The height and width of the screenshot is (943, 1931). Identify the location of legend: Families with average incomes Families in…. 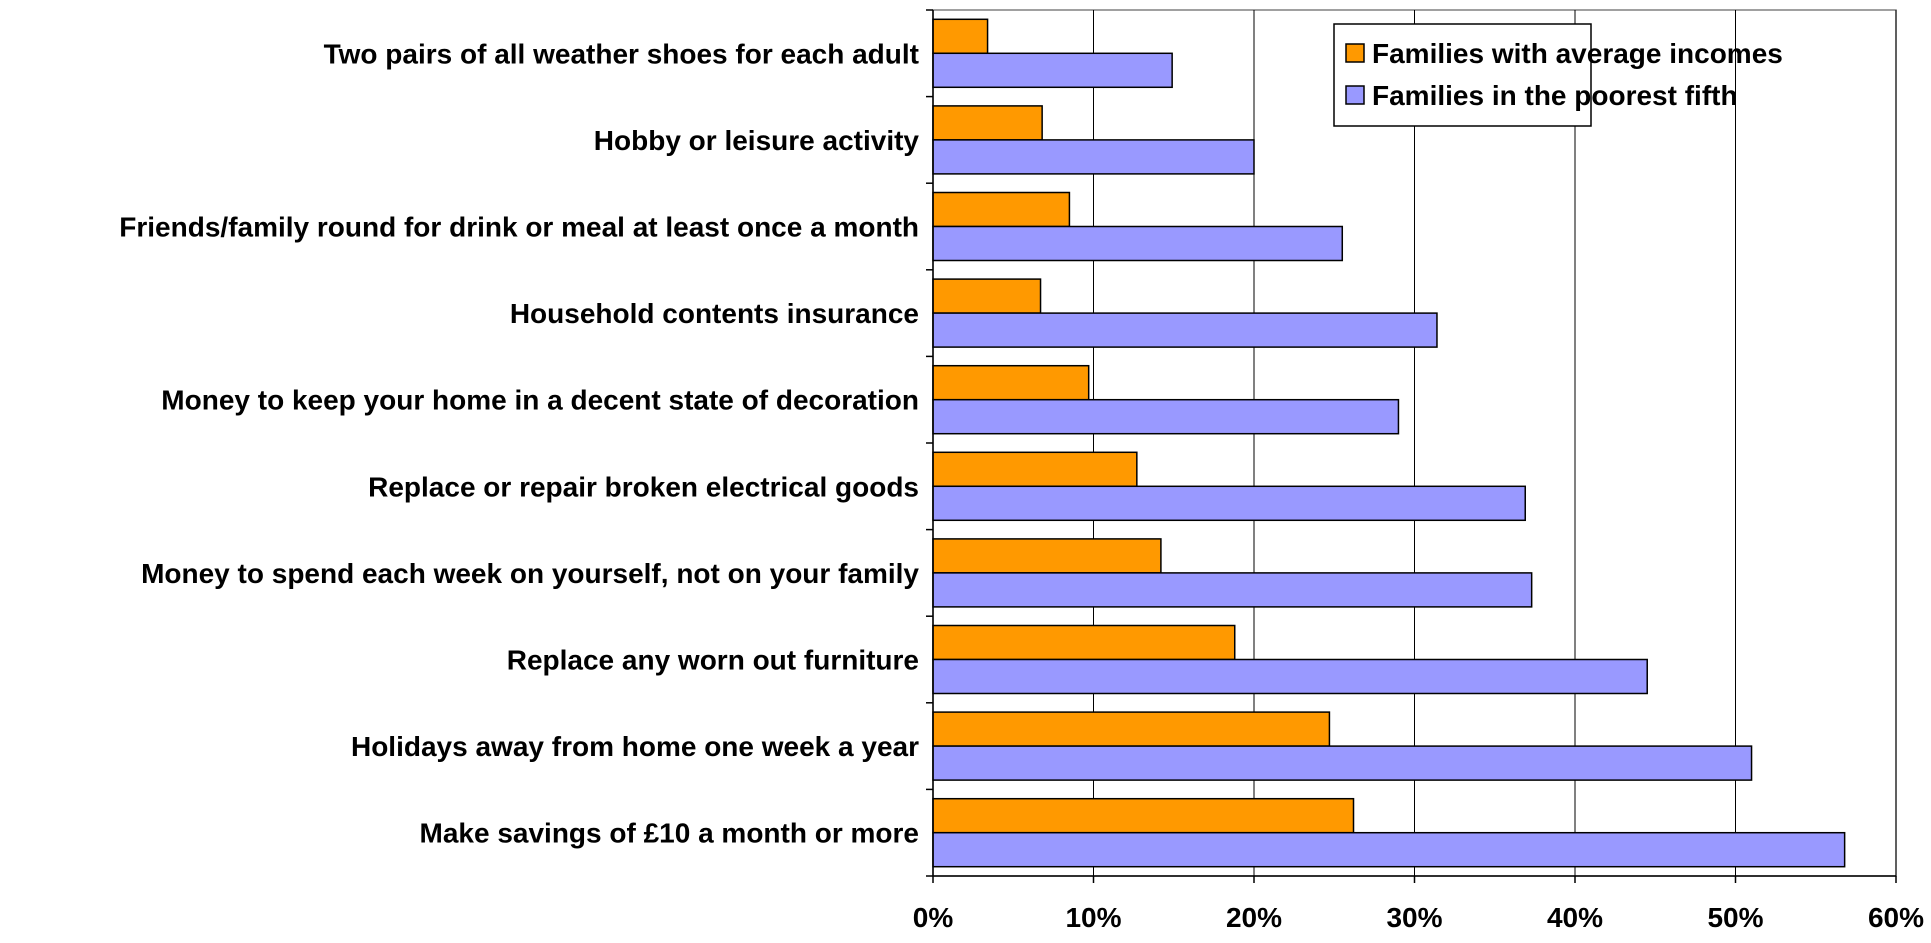
(1558, 75).